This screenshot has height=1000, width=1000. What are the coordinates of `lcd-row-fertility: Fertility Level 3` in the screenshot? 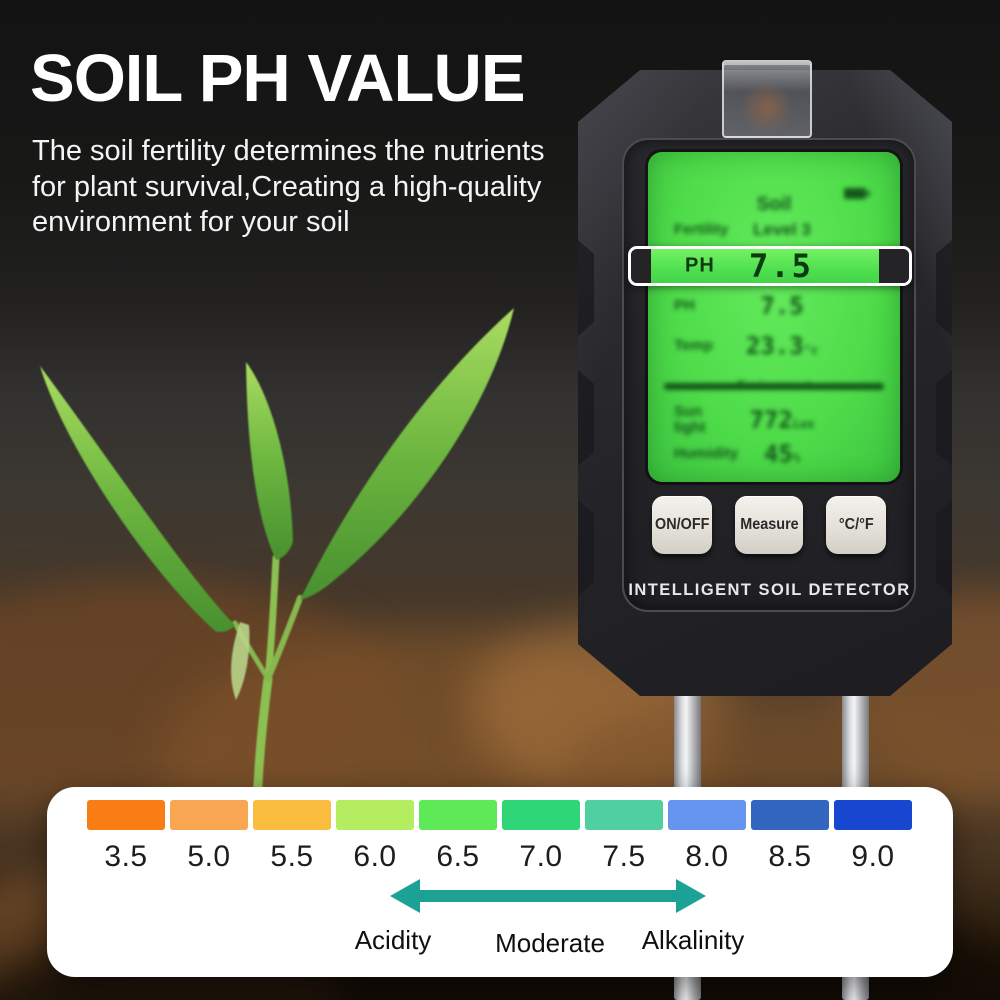 It's located at (774, 229).